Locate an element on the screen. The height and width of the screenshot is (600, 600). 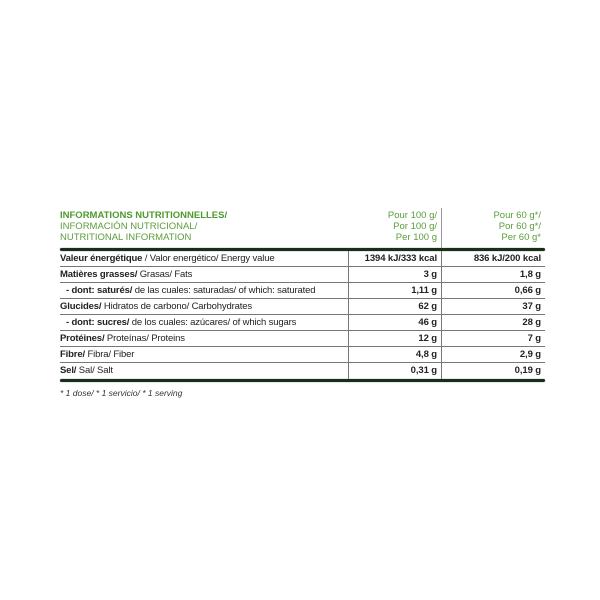
nutrient-label: Protéines/ Proteínas/ Proteins is located at coordinates (204, 338).